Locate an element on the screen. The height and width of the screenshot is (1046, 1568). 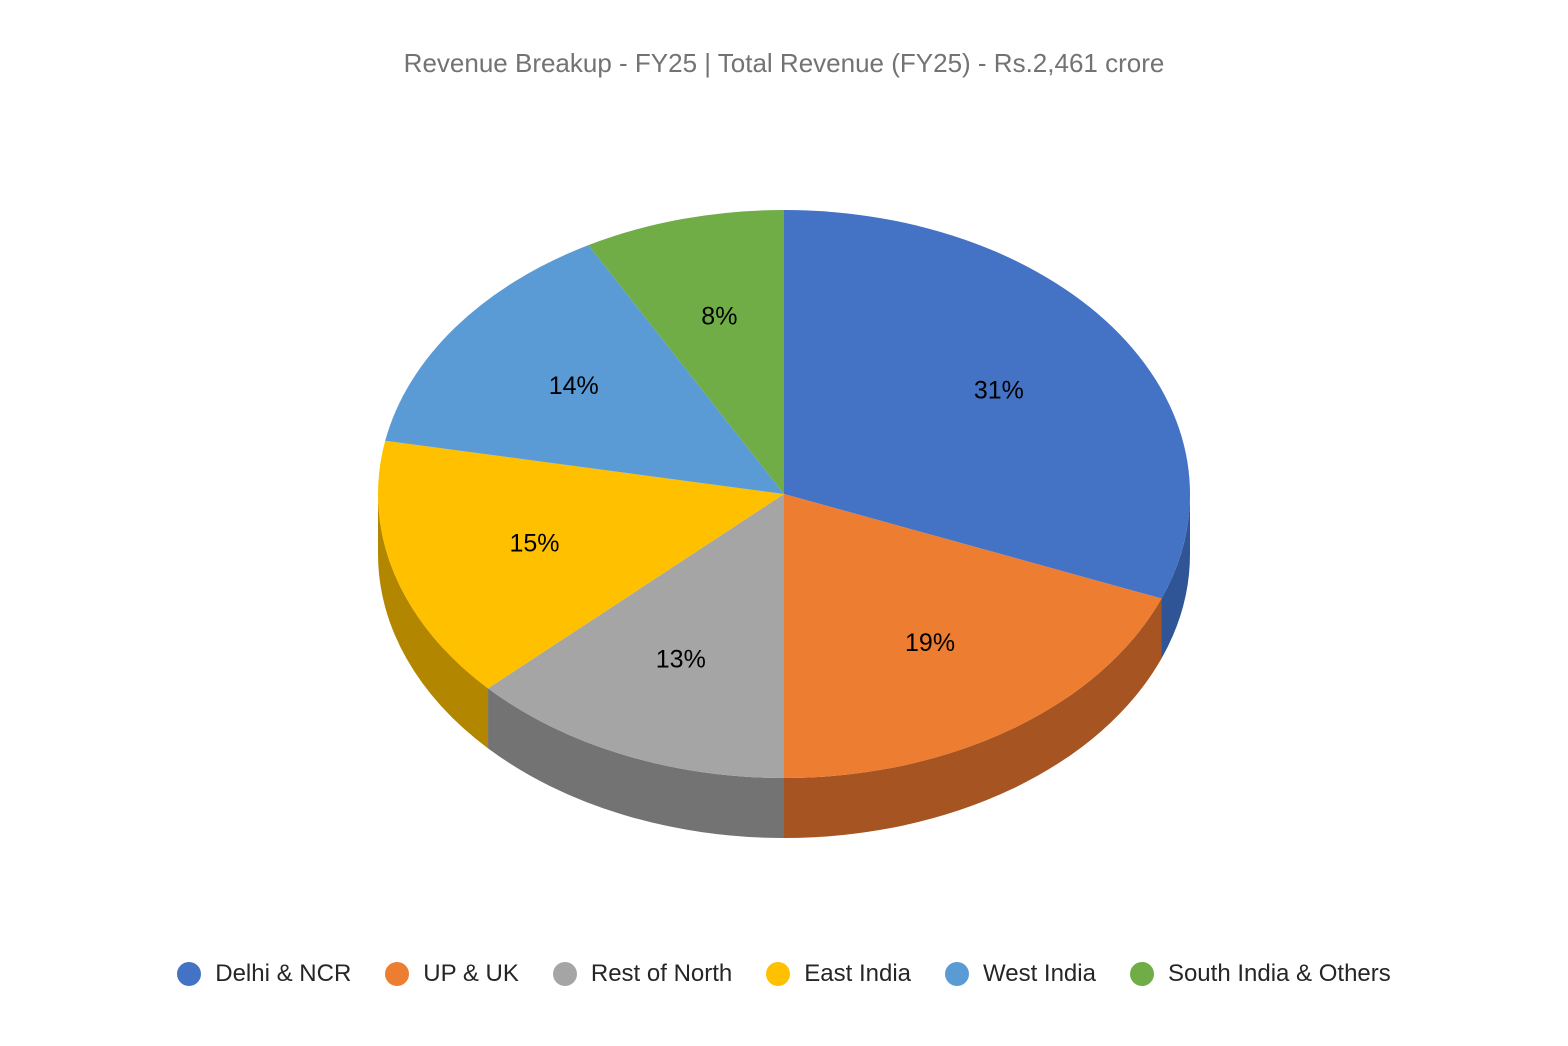
pie-slice-east-india is located at coordinates (581, 564).